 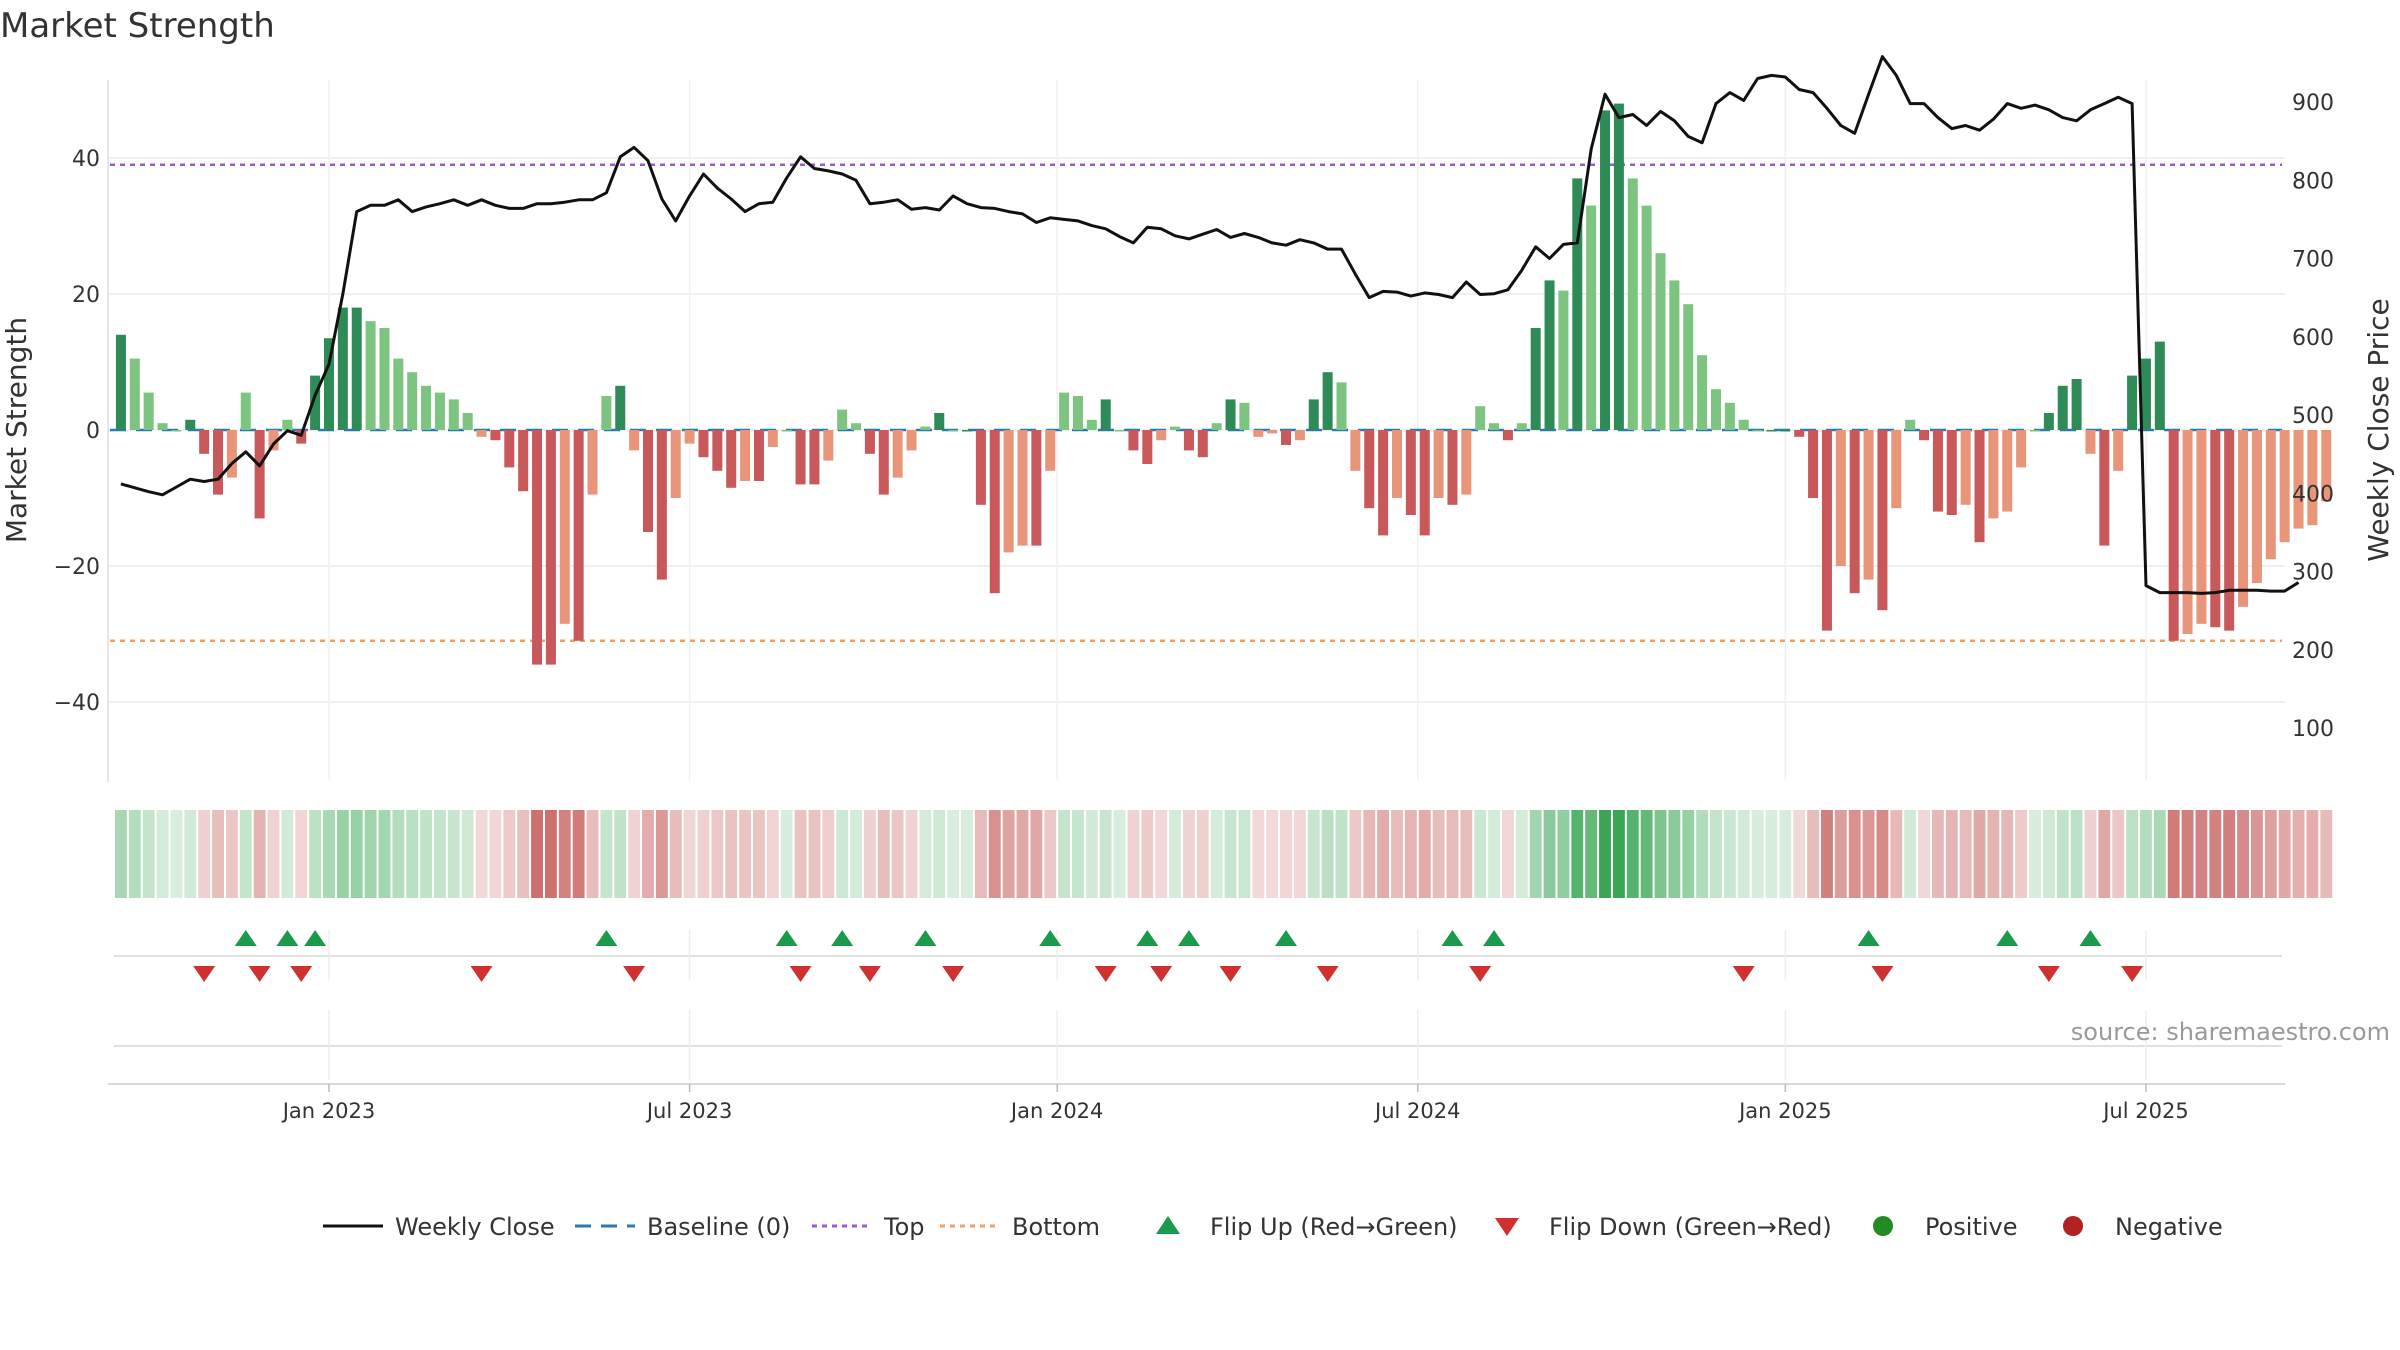 I want to click on y-axis-title: Market Strength, so click(x=16, y=430).